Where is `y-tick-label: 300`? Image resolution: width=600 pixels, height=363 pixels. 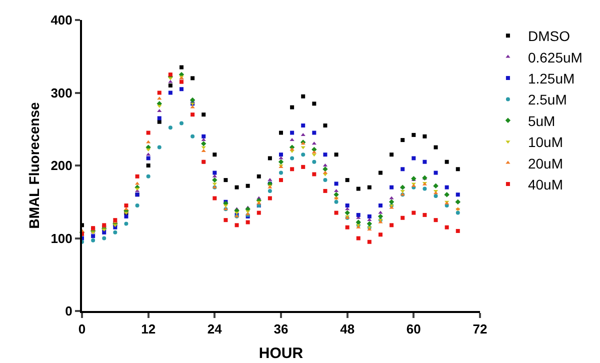 y-tick-label: 300 is located at coordinates (61, 92).